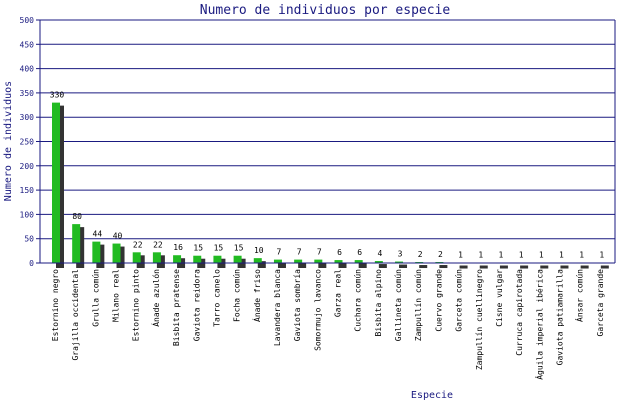 Image resolution: width=640 pixels, height=405 pixels. What do you see at coordinates (237, 295) in the screenshot?
I see `category-label-9: Focha común` at bounding box center [237, 295].